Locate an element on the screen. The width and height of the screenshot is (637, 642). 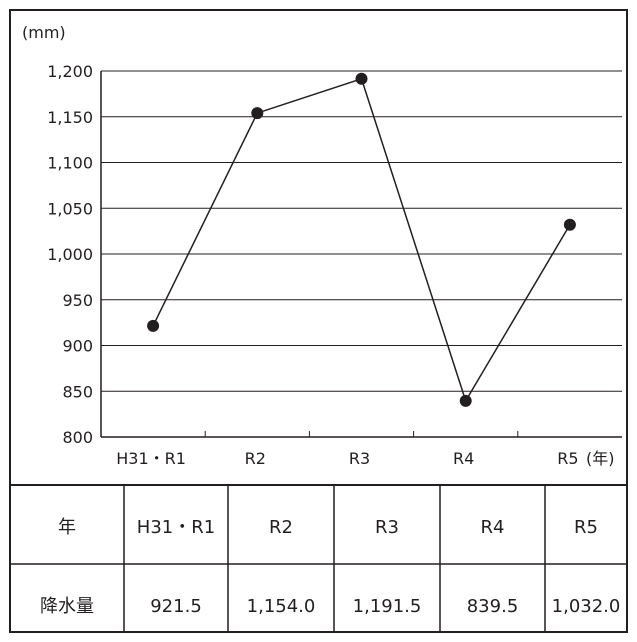
table-year-cell: R4 is located at coordinates (493, 527).